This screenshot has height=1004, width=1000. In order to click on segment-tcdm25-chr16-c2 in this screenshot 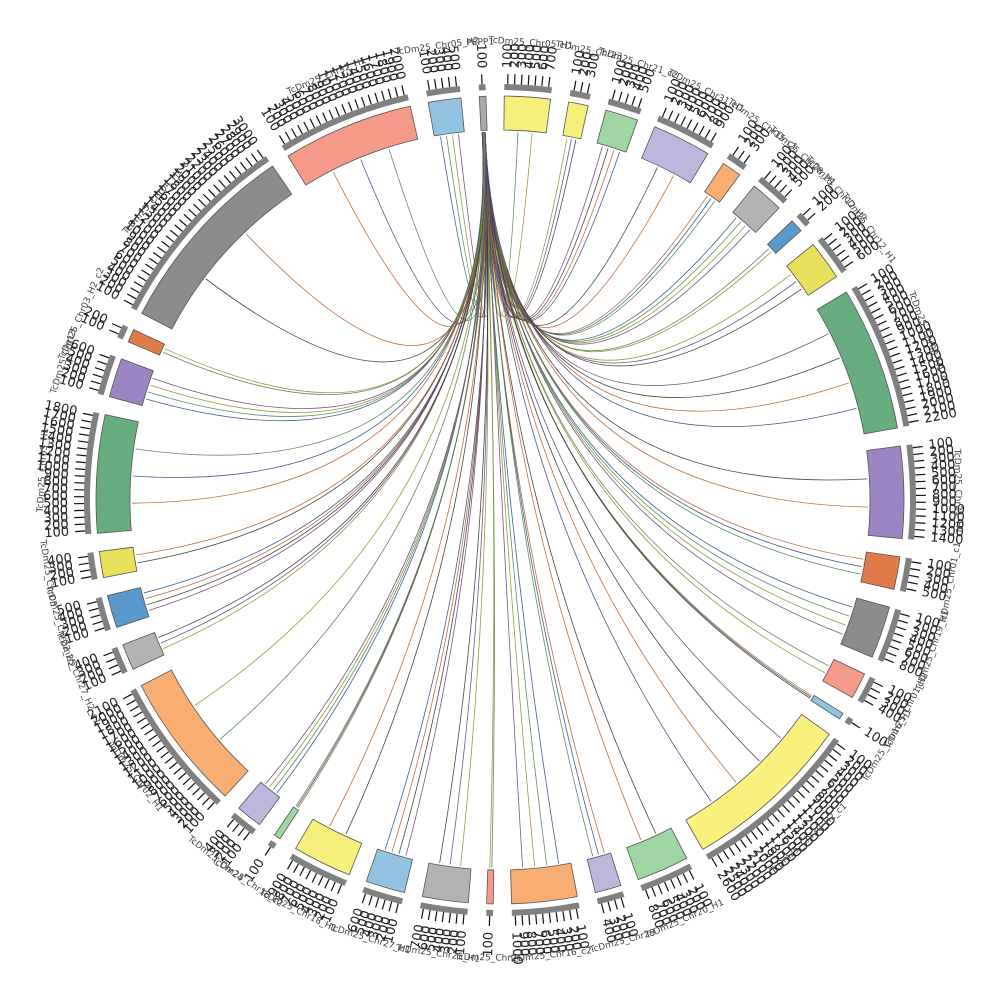, I will do `click(544, 883)`.